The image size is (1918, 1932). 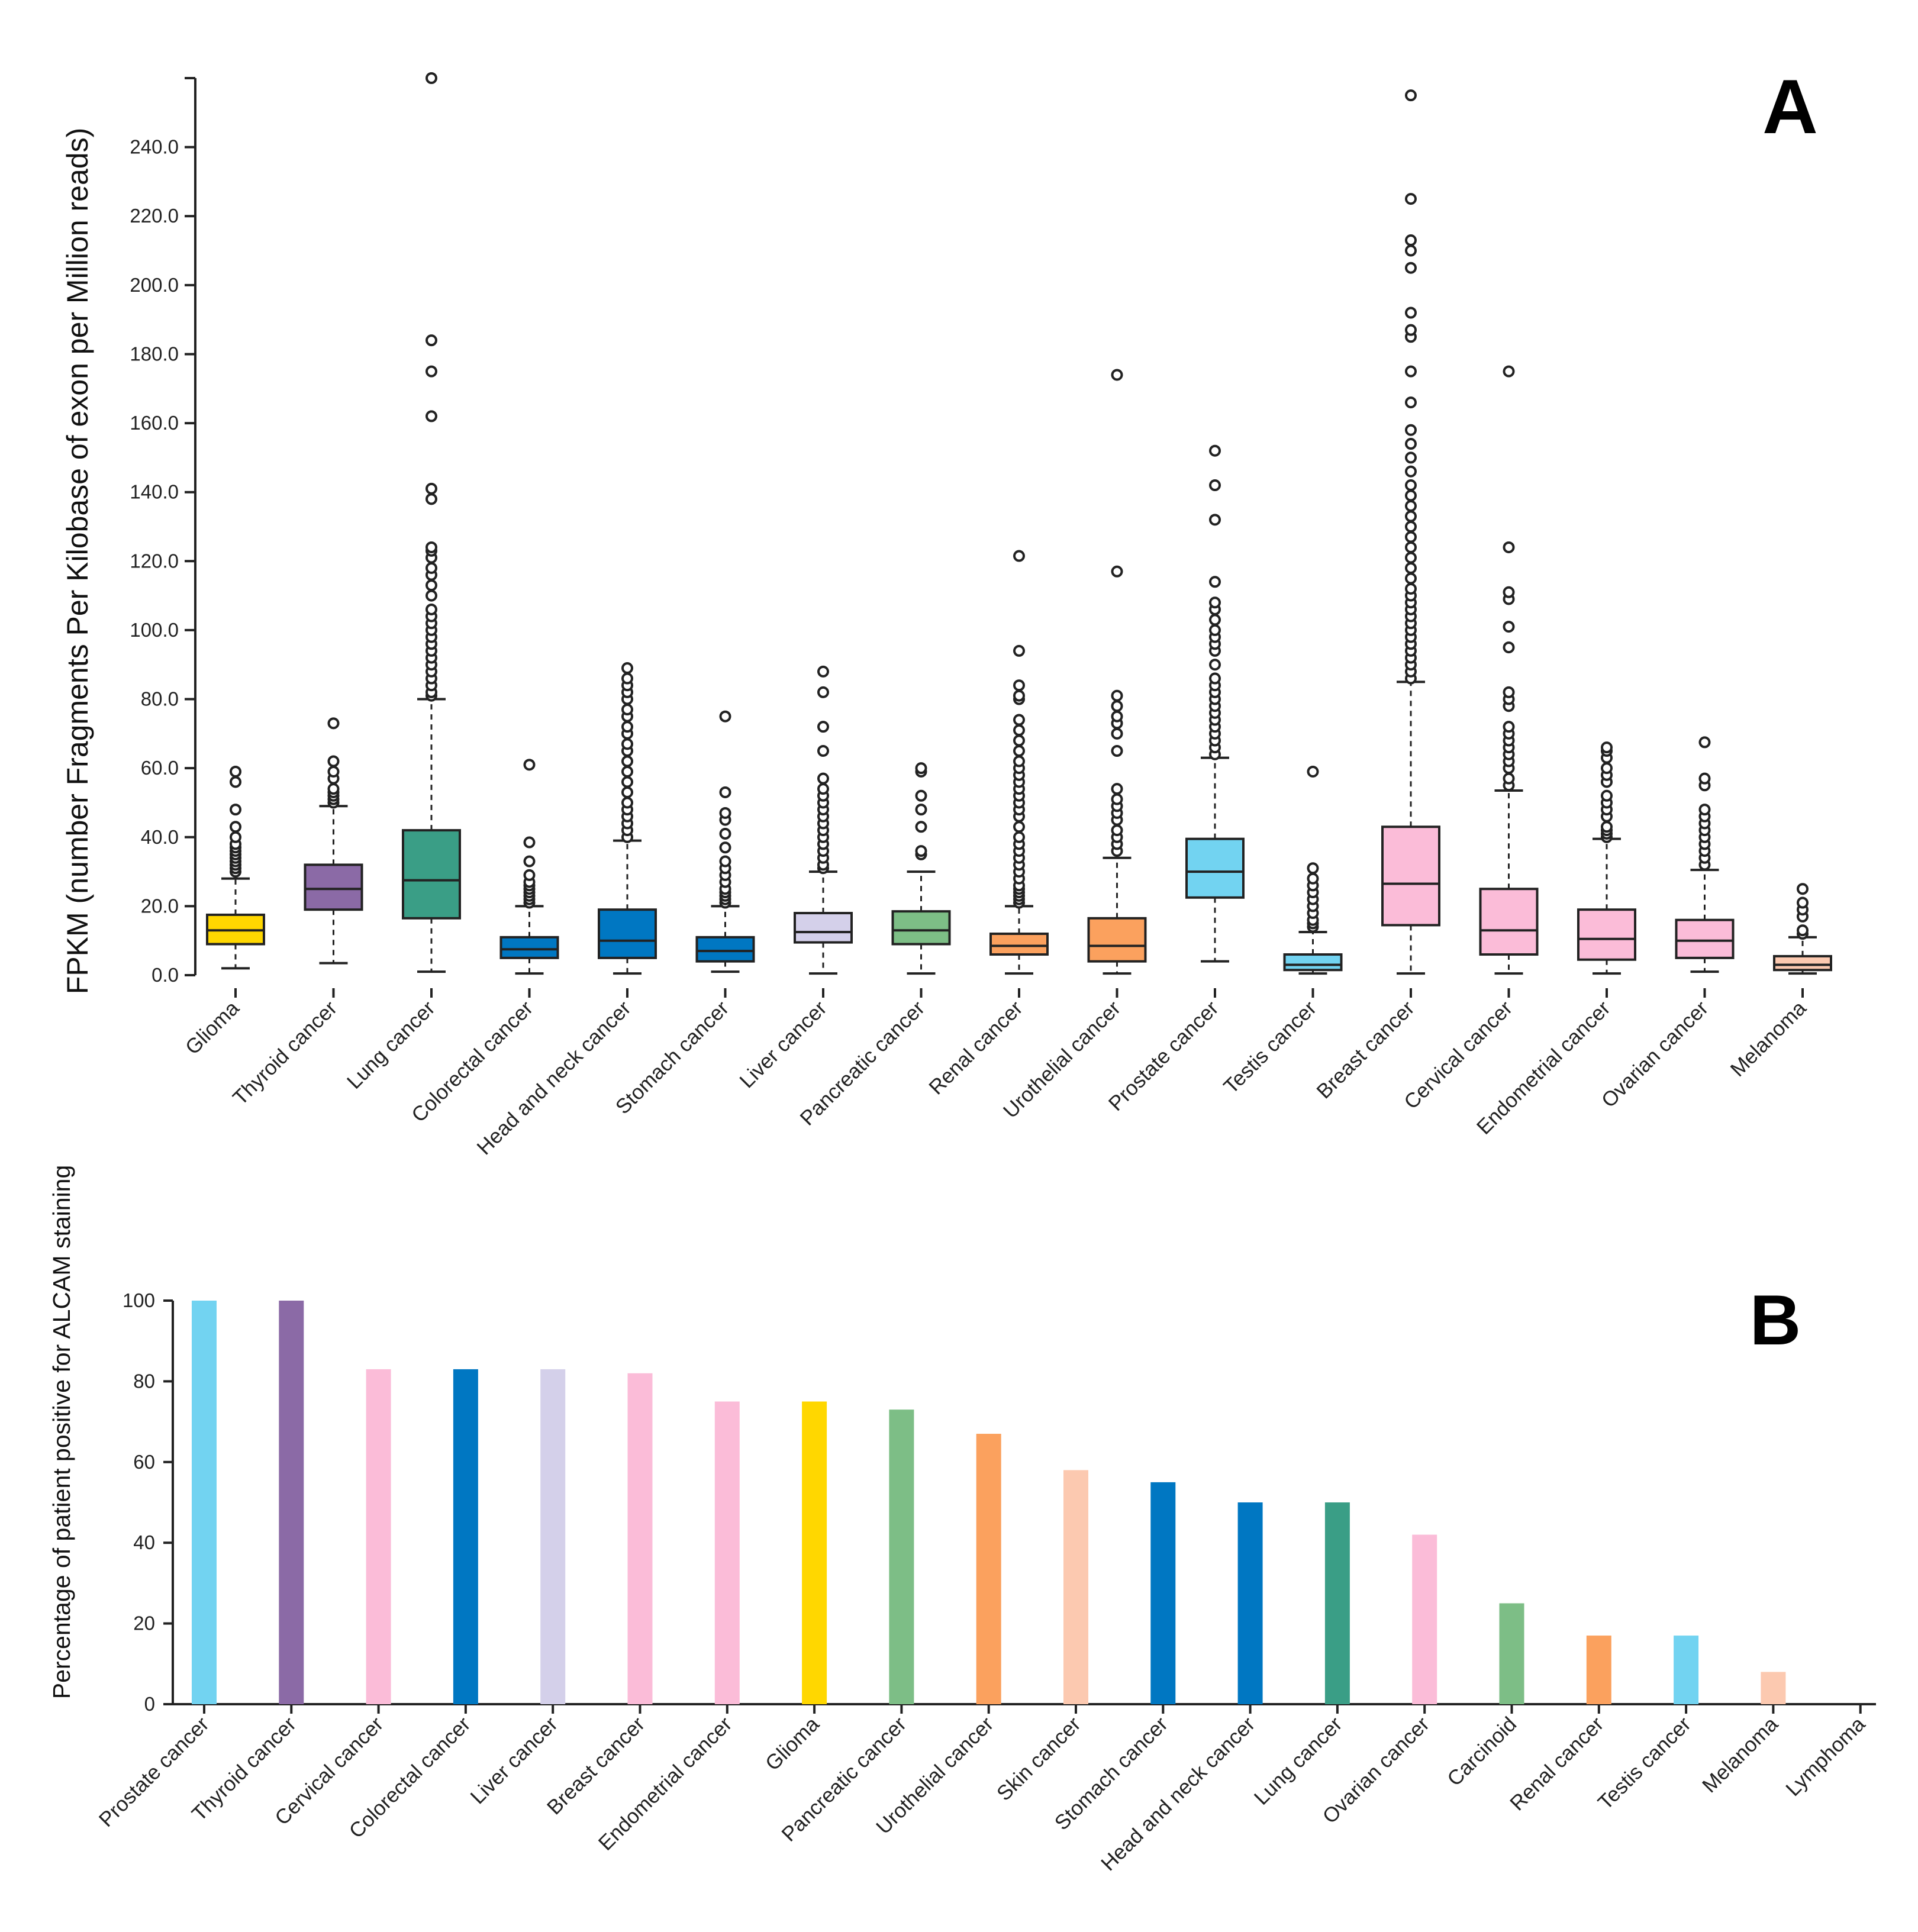 What do you see at coordinates (1655, 1054) in the screenshot?
I see `panel-a-x-label: Ovarian cancer` at bounding box center [1655, 1054].